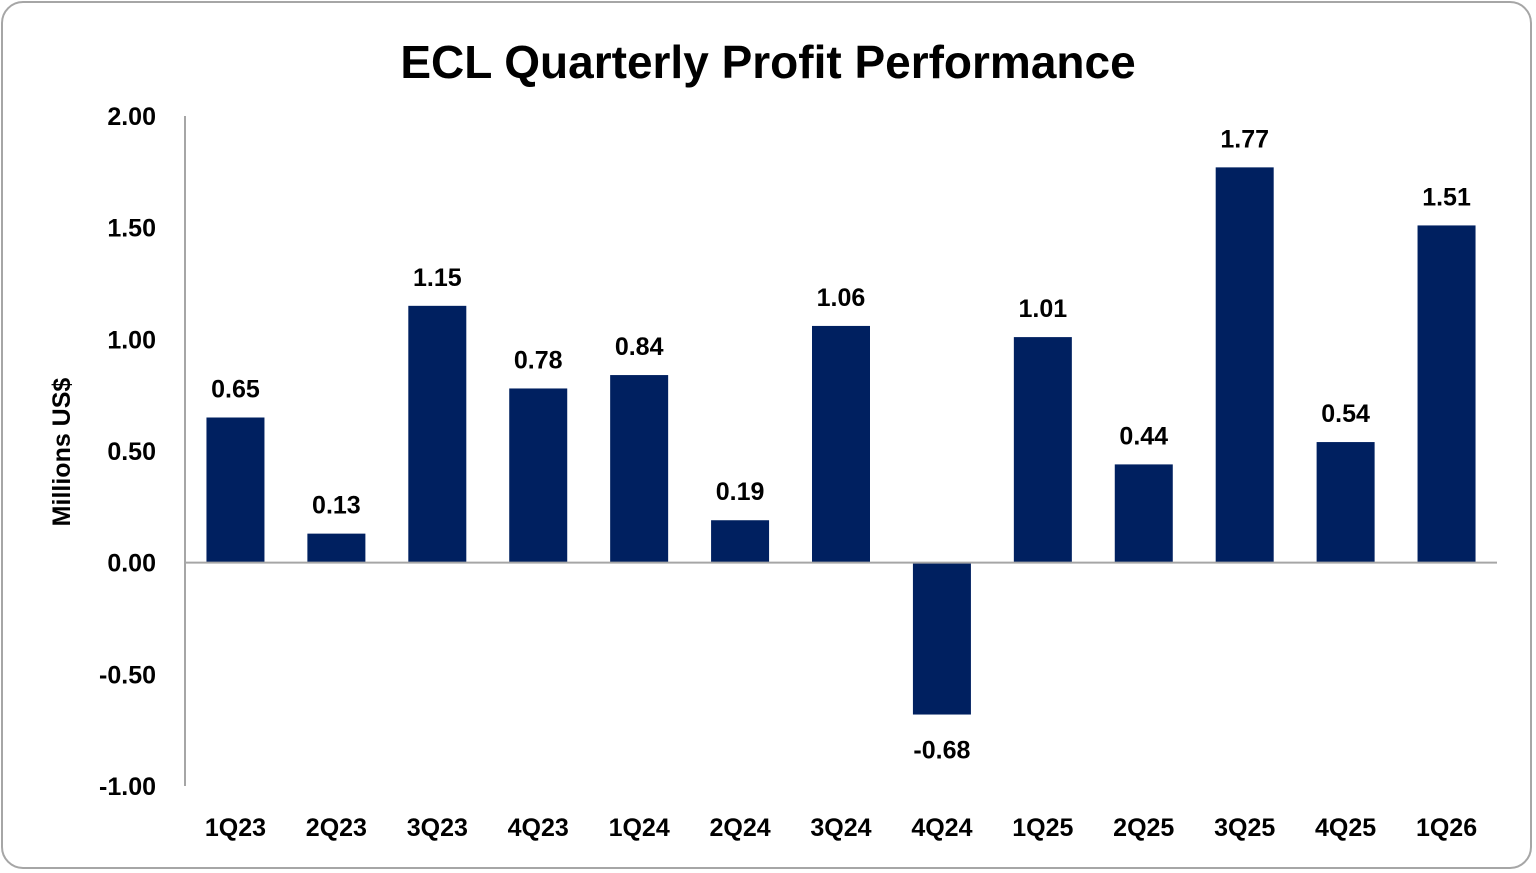  Describe the element at coordinates (1043, 309) in the screenshot. I see `data-label: 1.01` at that location.